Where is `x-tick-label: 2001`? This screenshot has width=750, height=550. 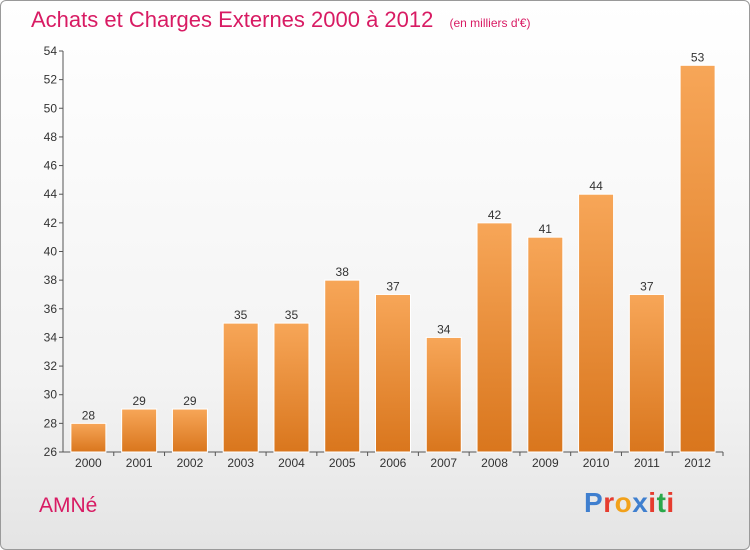 x-tick-label: 2001 is located at coordinates (139, 463).